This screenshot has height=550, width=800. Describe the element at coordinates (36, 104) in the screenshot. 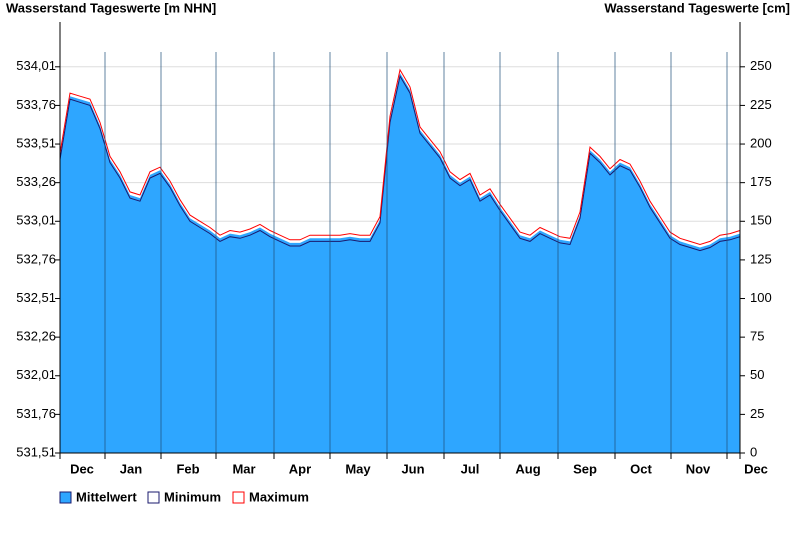

I see `y-tick-label: 533,76` at that location.